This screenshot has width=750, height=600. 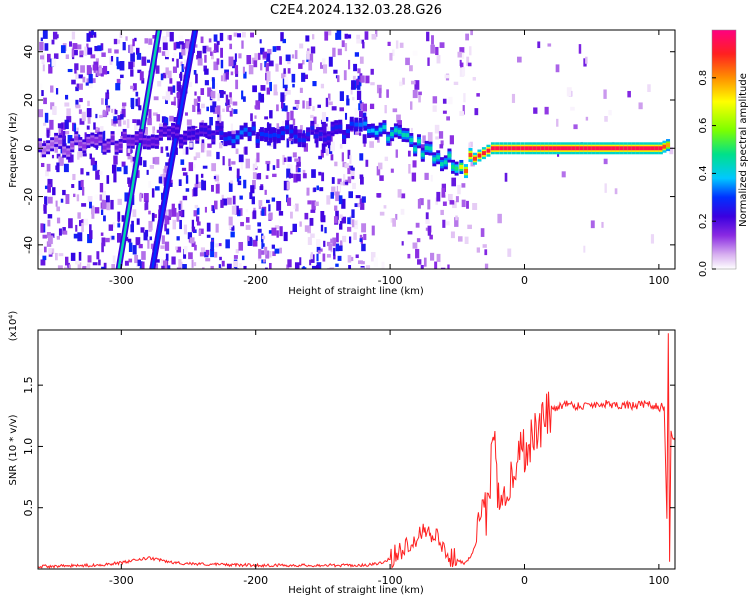 What do you see at coordinates (703, 173) in the screenshot?
I see `colorbar-tick-label: 0.4` at bounding box center [703, 173].